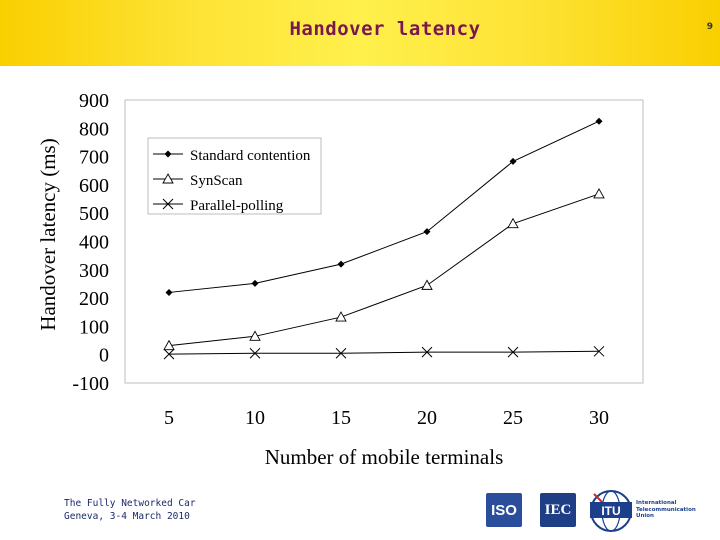  I want to click on itu-name-line2: Telecommunication, so click(666, 509).